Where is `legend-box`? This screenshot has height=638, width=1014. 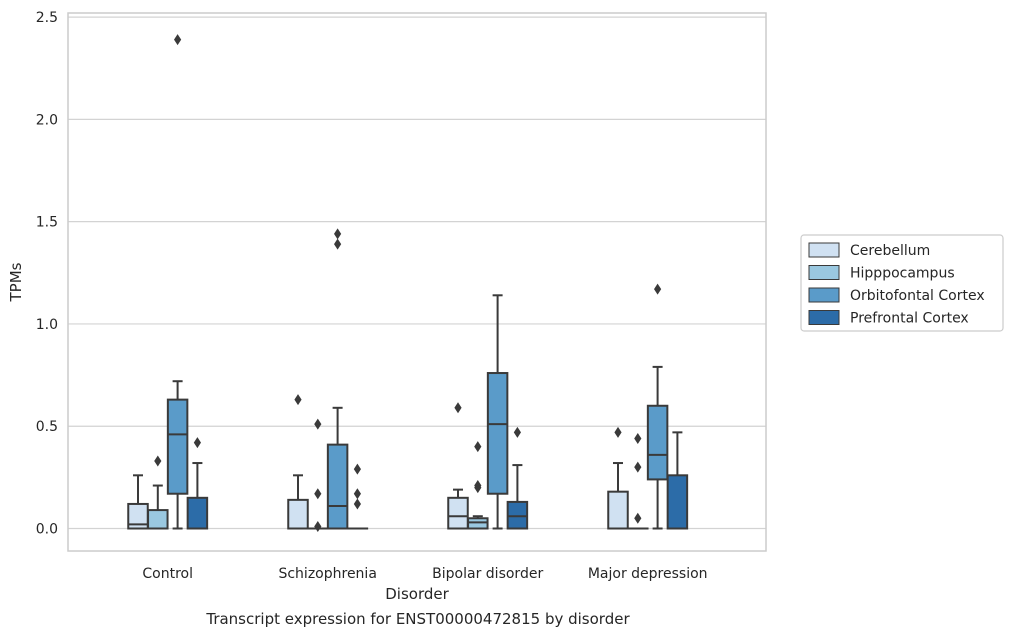
legend-box is located at coordinates (902, 283).